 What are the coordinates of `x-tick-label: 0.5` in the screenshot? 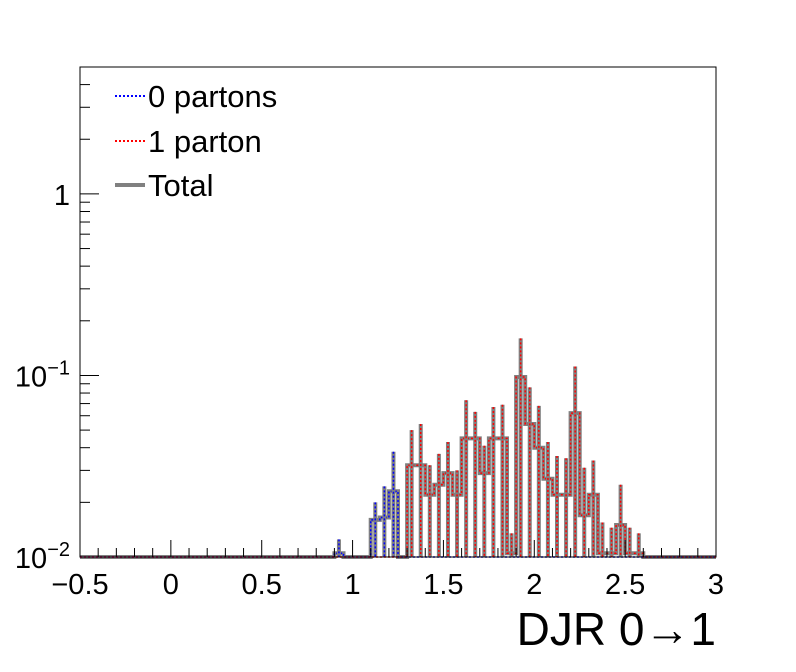 It's located at (262, 585).